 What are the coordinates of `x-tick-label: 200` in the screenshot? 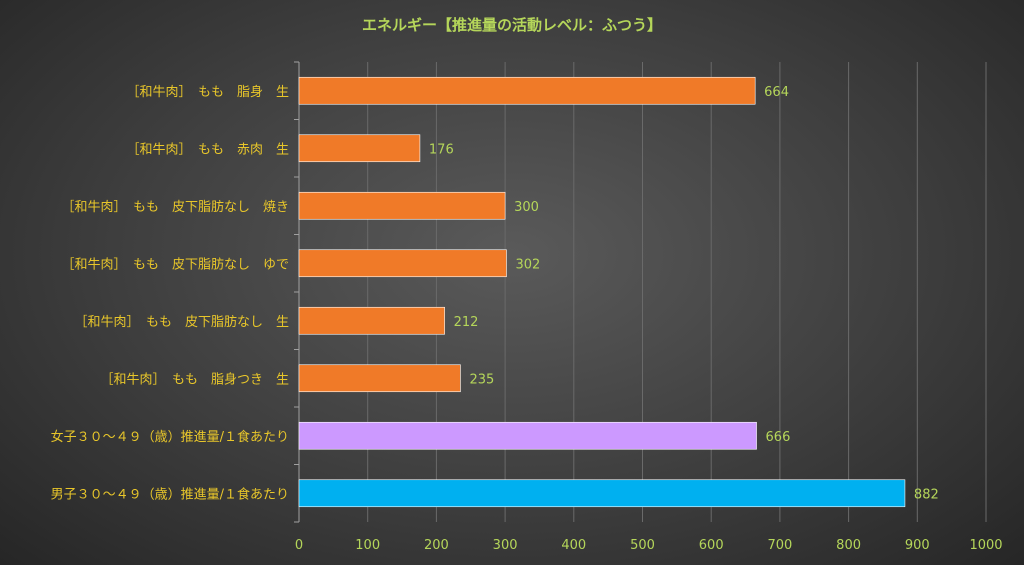 It's located at (436, 545).